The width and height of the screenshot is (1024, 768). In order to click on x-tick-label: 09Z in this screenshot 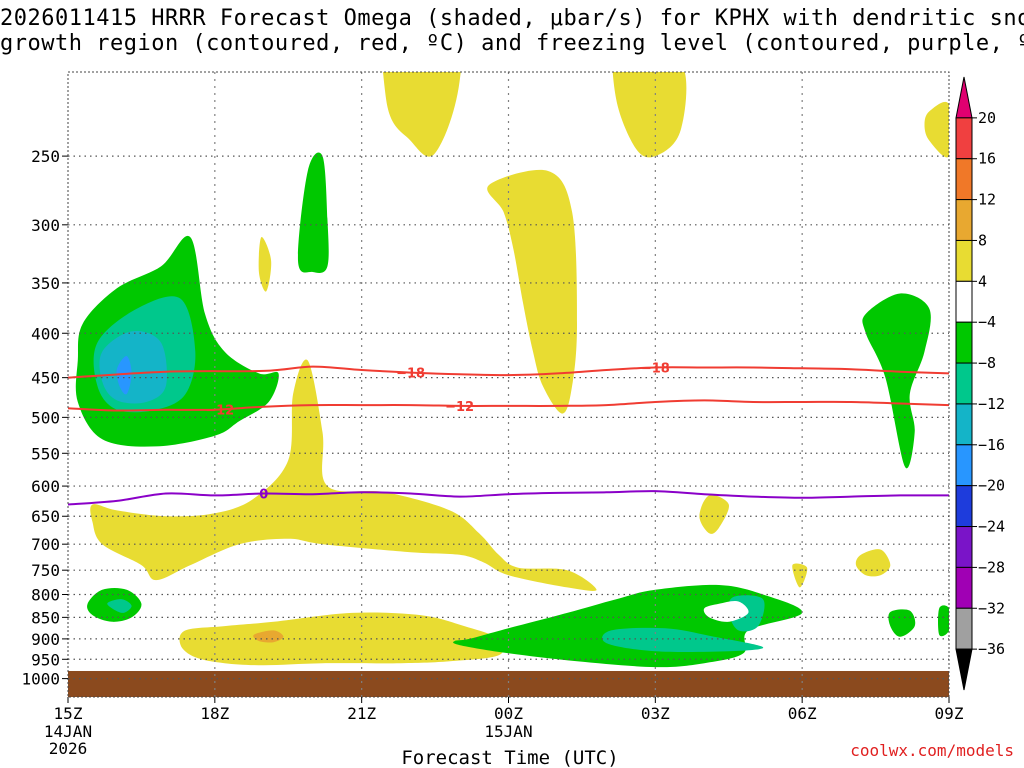, I will do `click(949, 713)`.